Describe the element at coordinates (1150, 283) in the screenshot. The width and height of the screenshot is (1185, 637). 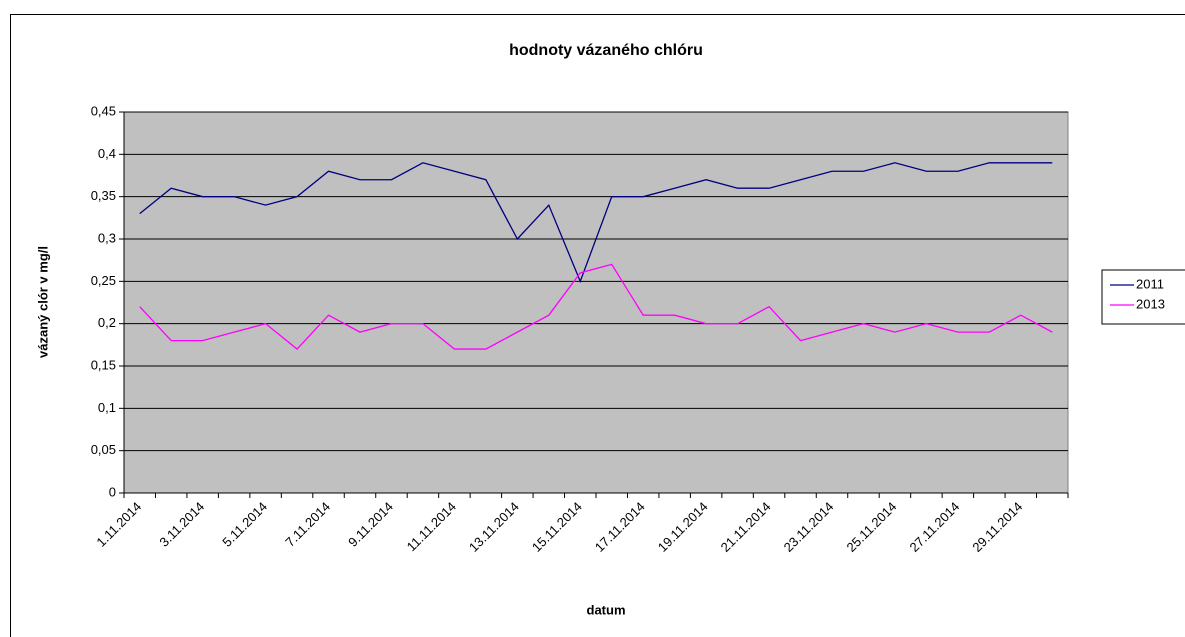
I see `legend-label: 2011` at that location.